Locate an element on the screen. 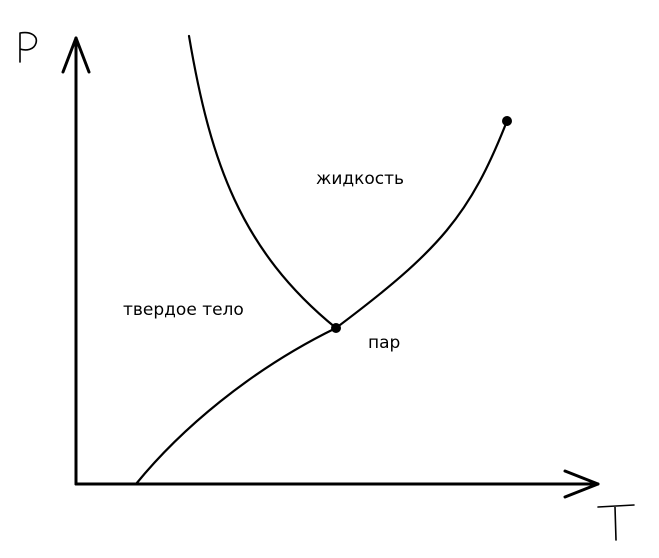 This screenshot has width=659, height=558. y-axis-arrowhead is located at coordinates (76, 55).